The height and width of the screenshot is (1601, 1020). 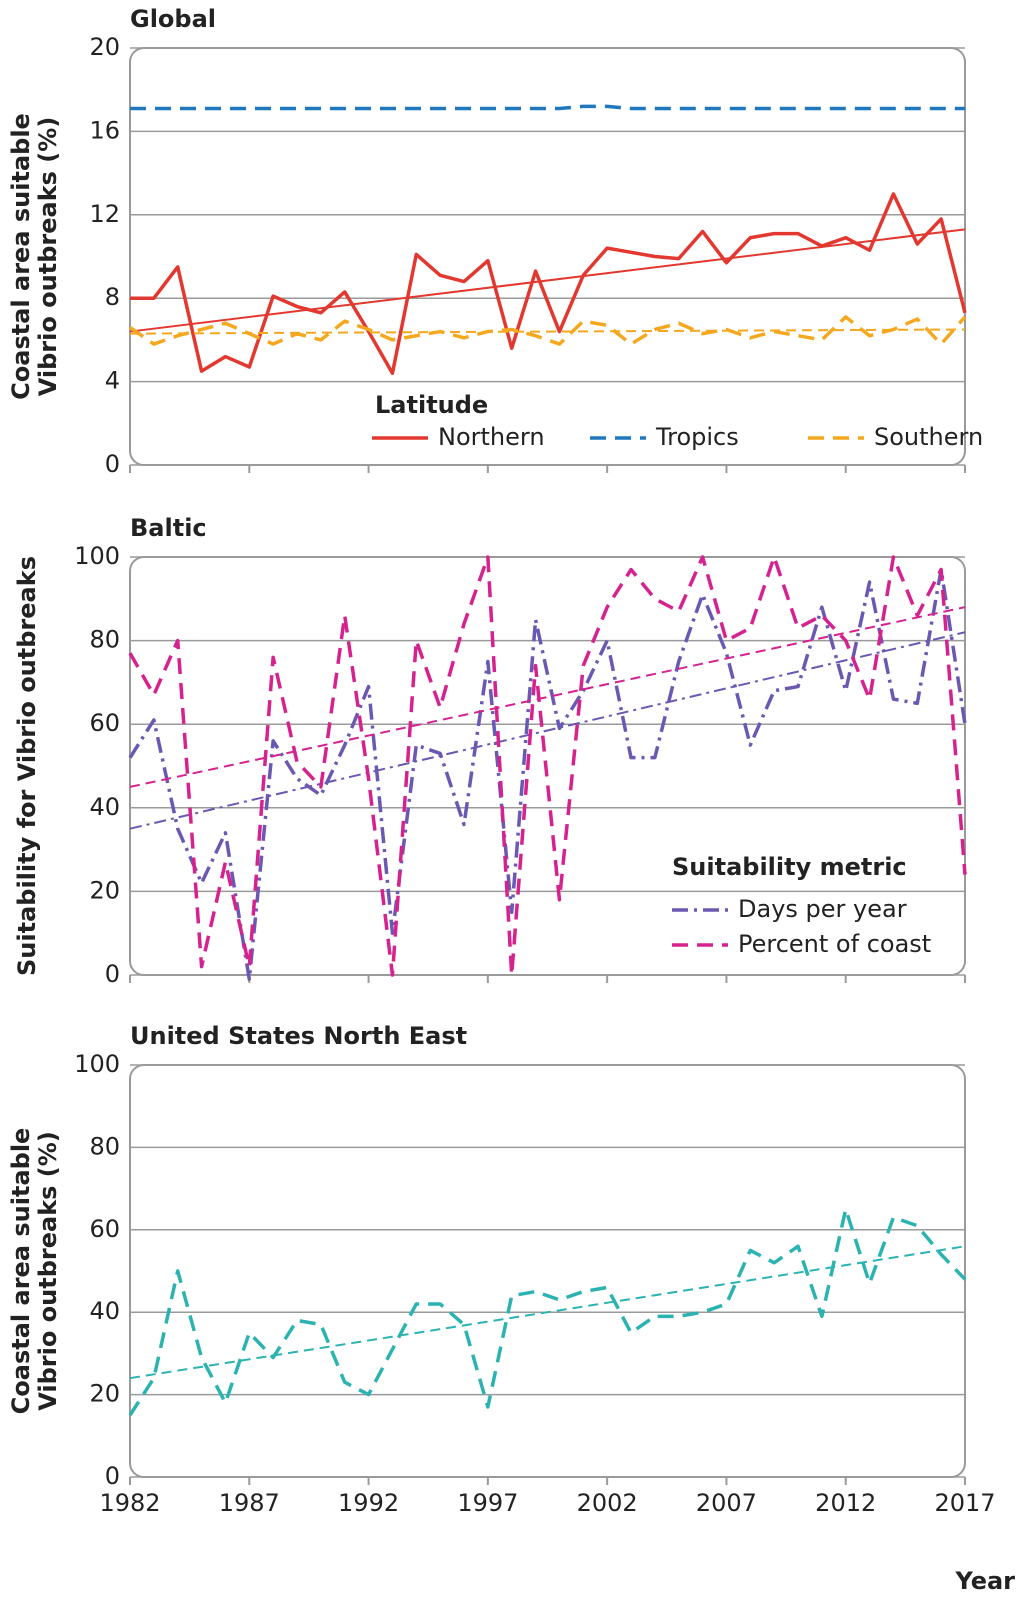 I want to click on x-axis-label: Year, so click(x=985, y=1581).